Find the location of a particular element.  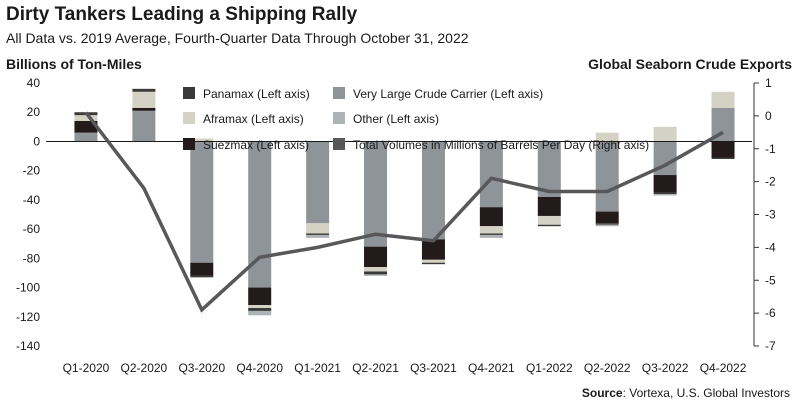

y-tick-label: 0 is located at coordinates (36, 141).